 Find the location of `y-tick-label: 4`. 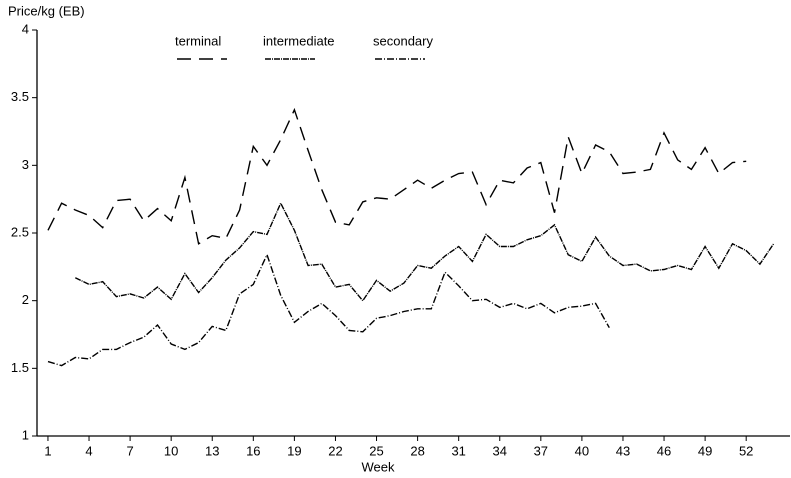

y-tick-label: 4 is located at coordinates (25, 28).